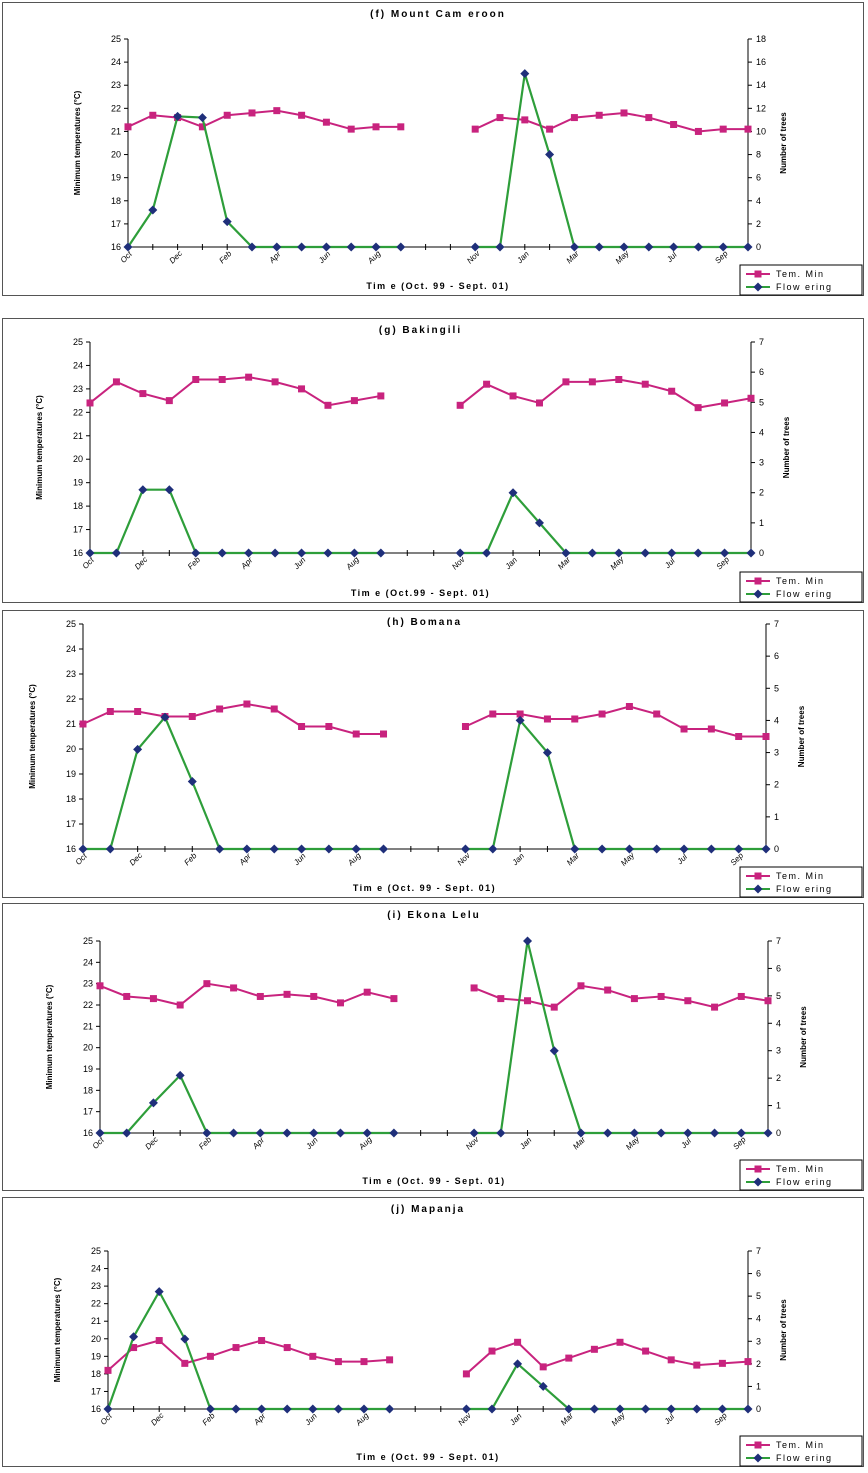  What do you see at coordinates (758, 155) in the screenshot?
I see `y-tick-label-right: 8` at bounding box center [758, 155].